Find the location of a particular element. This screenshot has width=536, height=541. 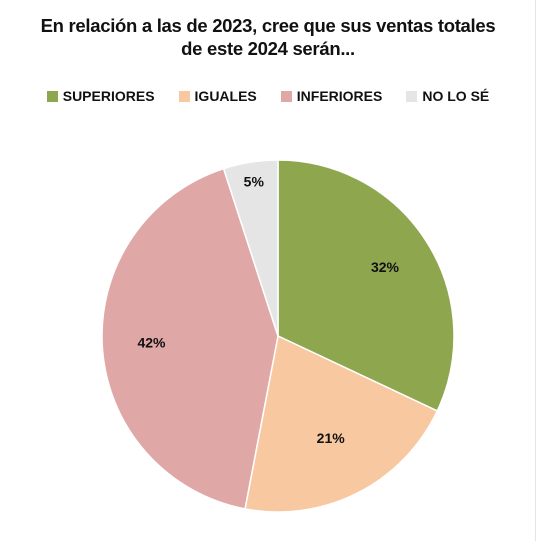

legend-swatch-inferiores is located at coordinates (286, 96).